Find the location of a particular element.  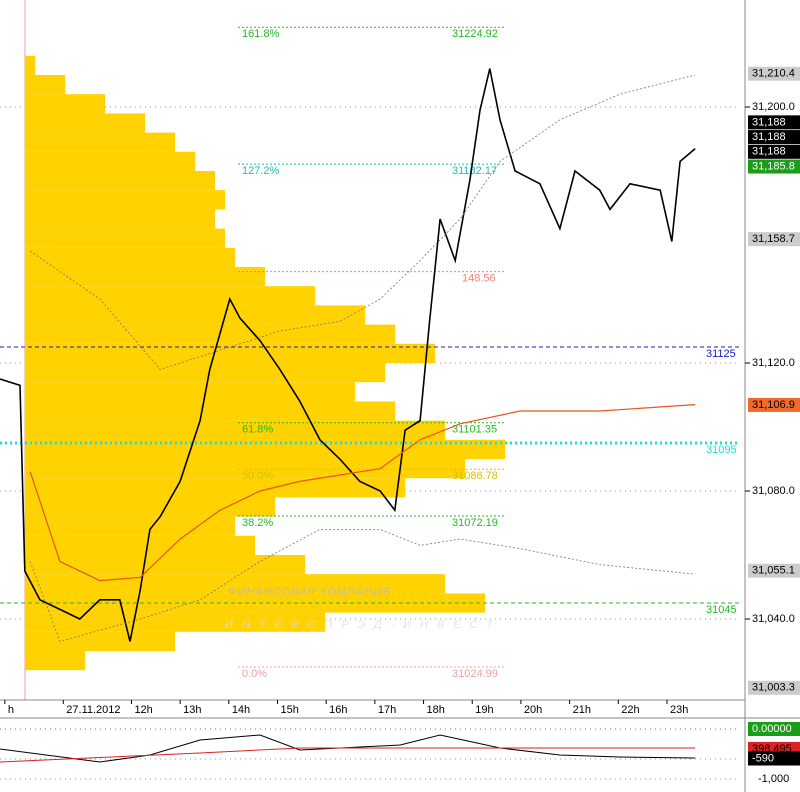

watermark: ФИНАНСОВАЯ КОМПАНИЯ is located at coordinates (309, 592).